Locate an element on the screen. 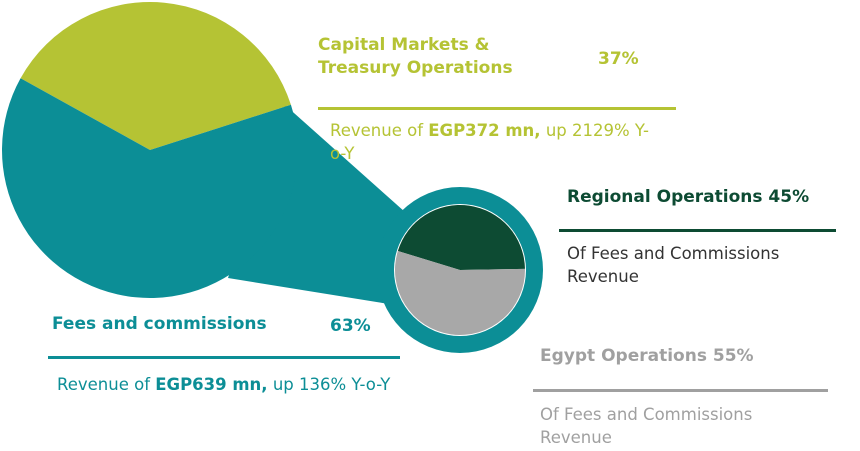 This screenshot has height=451, width=860. description: Revenue of EGP372 mn, up 2129% Y-o-Y is located at coordinates (490, 142).